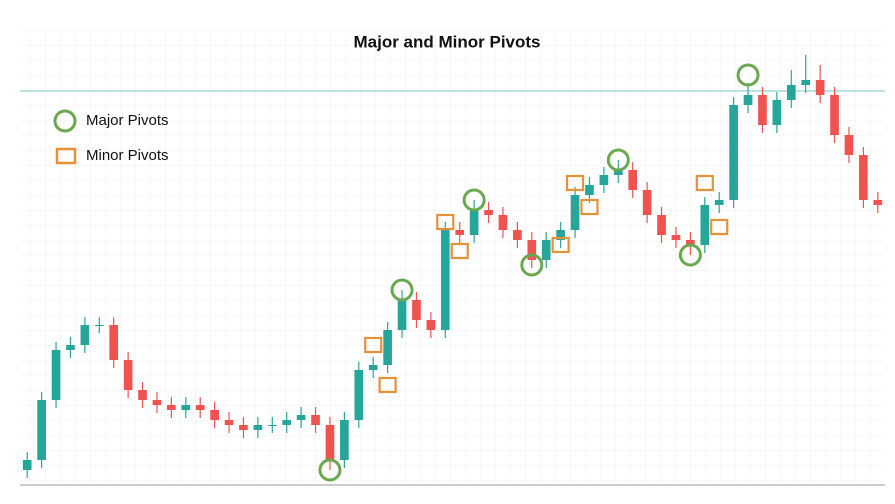  What do you see at coordinates (446, 41) in the screenshot?
I see `chart-title: Major and Minor Pivots` at bounding box center [446, 41].